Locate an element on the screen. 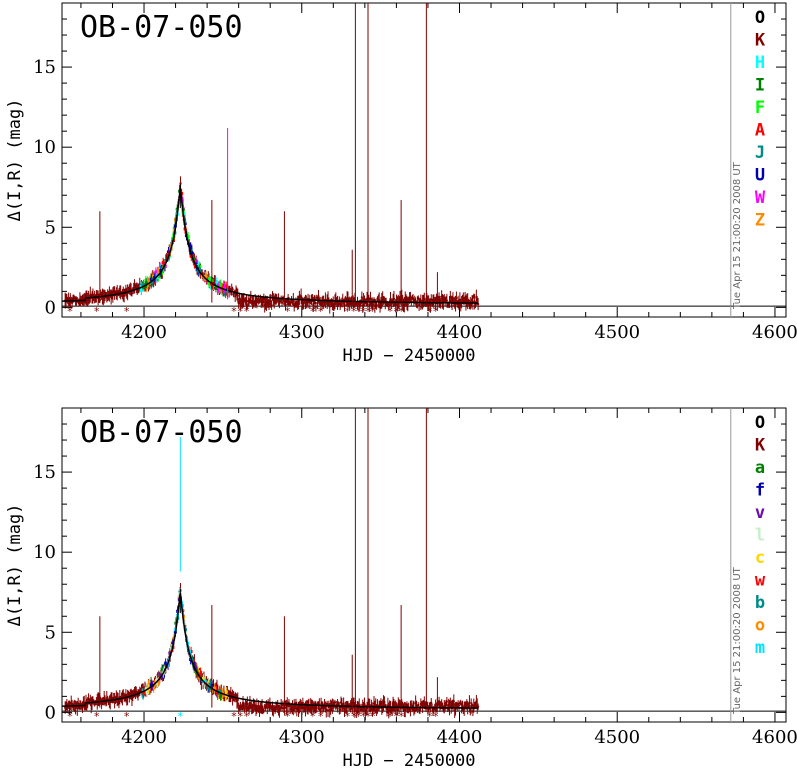 The image size is (797, 769). legend-key: U is located at coordinates (760, 176).